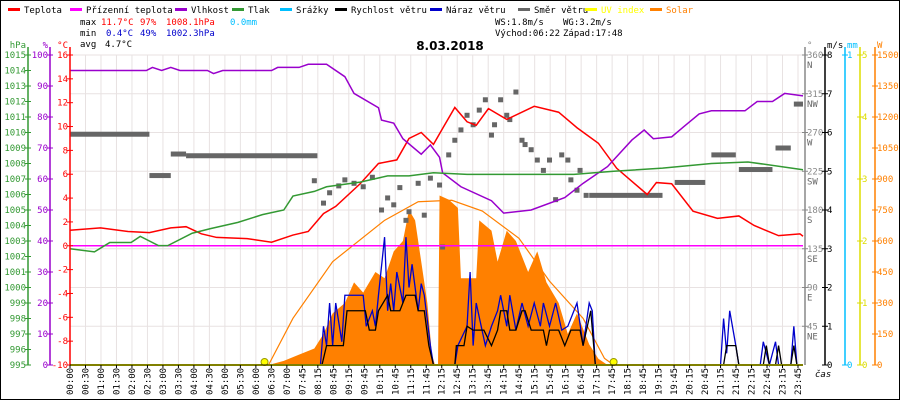 The image size is (900, 400). What do you see at coordinates (561, 11) in the screenshot?
I see `legend-label: Směr větru` at bounding box center [561, 11].